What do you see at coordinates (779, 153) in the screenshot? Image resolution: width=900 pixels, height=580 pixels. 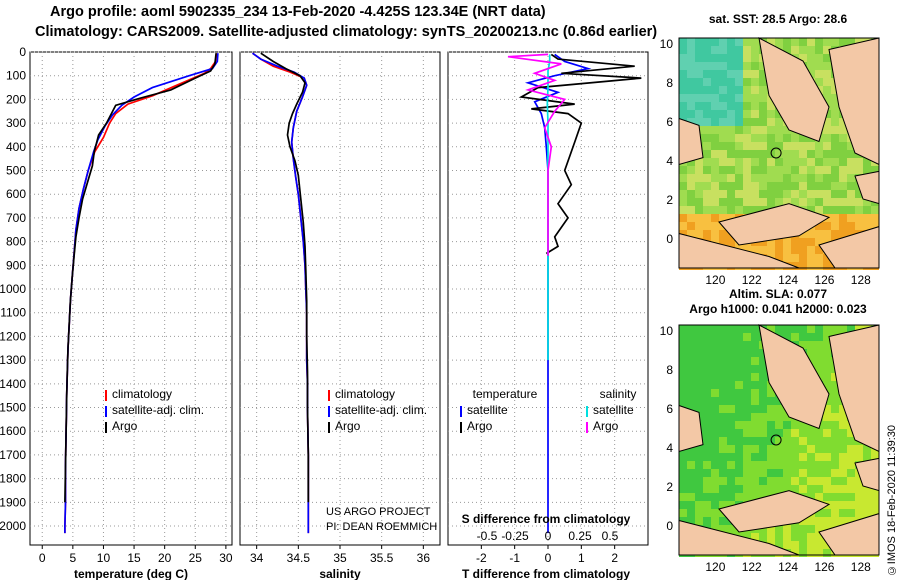 I see `sst-map` at bounding box center [779, 153].